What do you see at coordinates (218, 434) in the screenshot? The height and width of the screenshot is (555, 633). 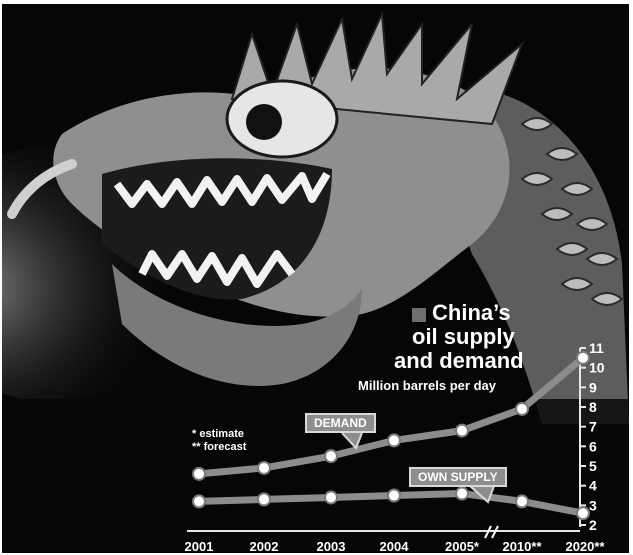 I see `estimate-note: * estimate` at bounding box center [218, 434].